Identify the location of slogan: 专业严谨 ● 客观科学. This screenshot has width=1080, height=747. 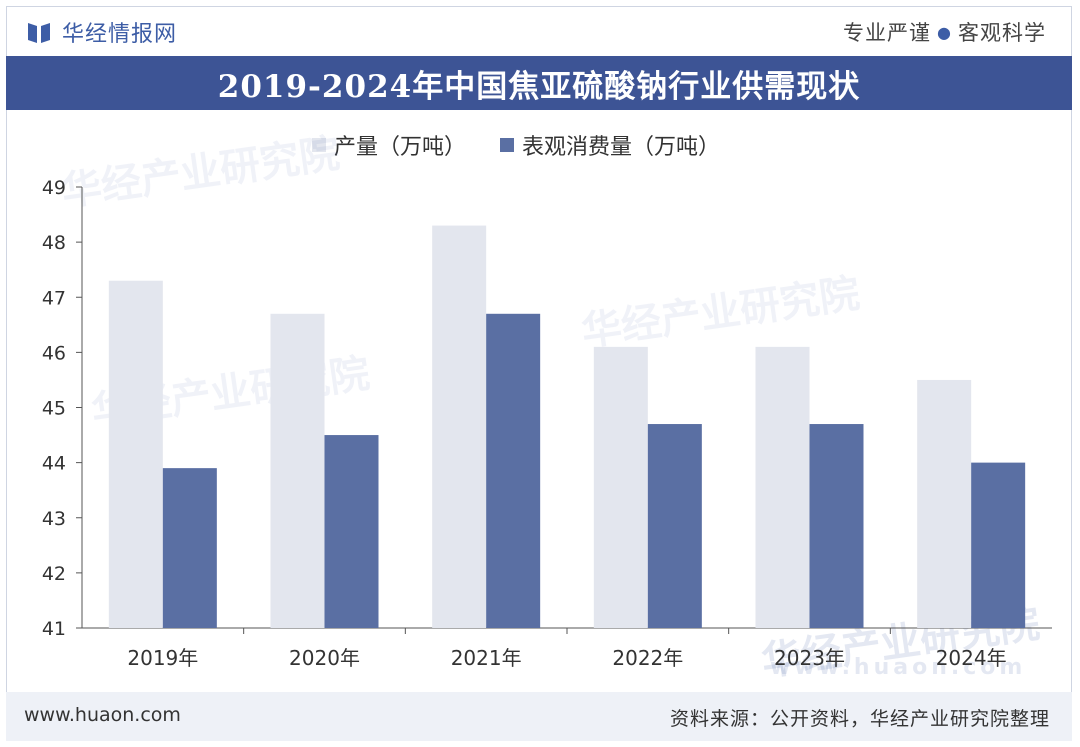
(944, 32).